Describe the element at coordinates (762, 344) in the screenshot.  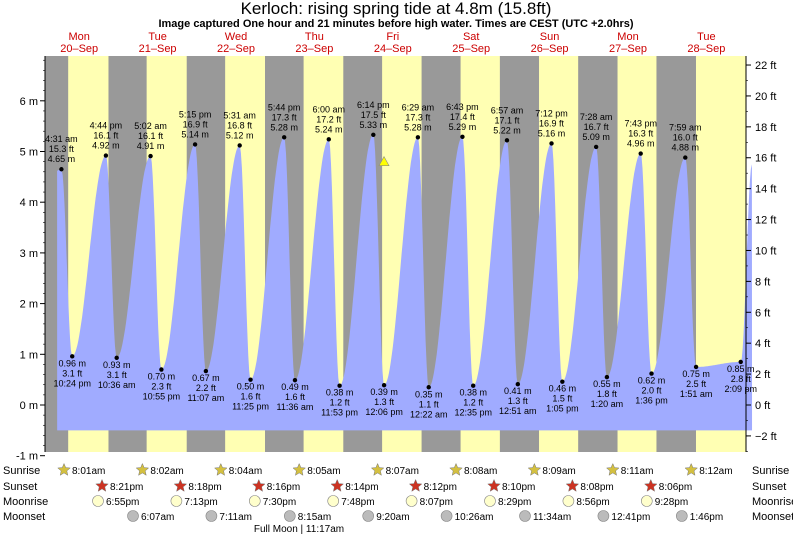
I see `y-right-tick-label: 4 ft` at that location.